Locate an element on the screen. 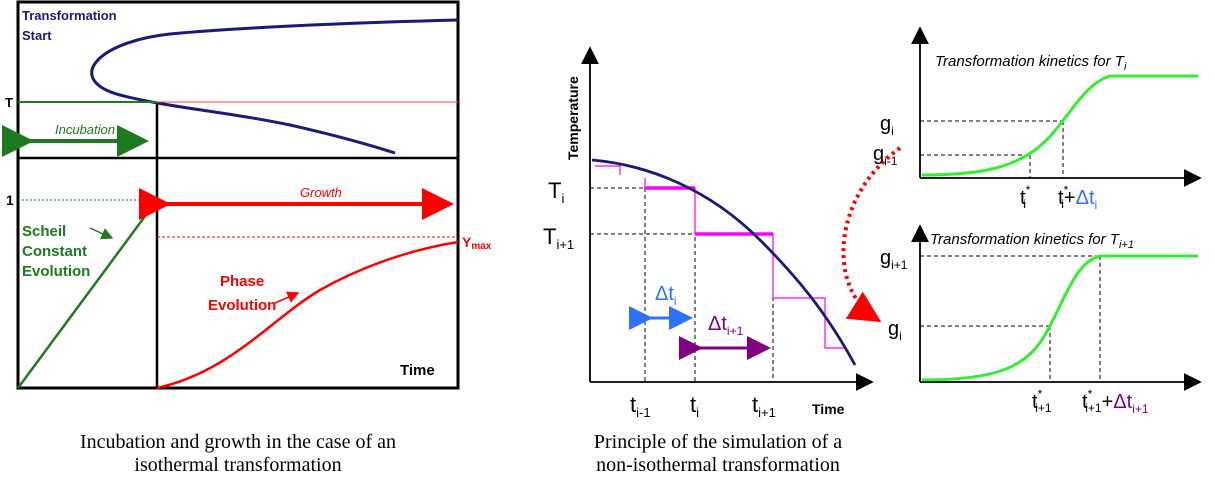  temperature-label: Temperature is located at coordinates (573, 118).